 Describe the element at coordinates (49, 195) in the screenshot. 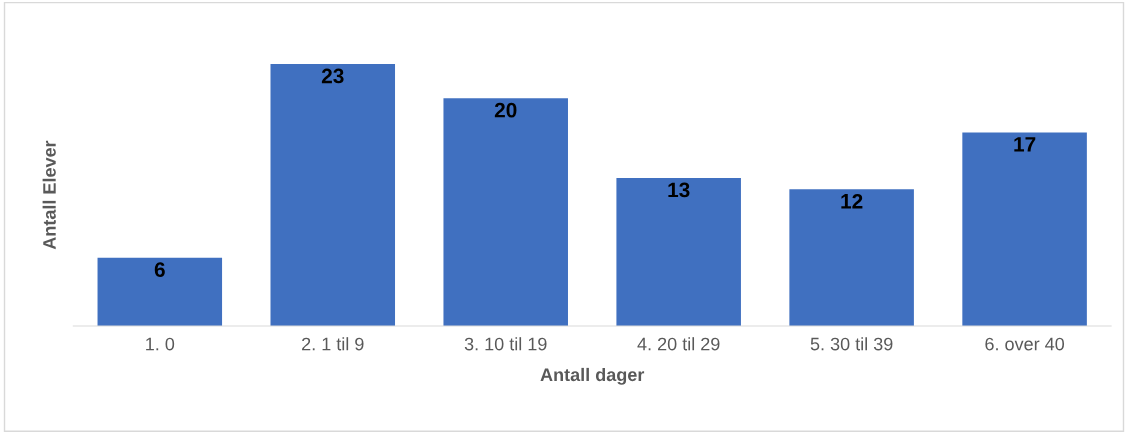

I see `y-axis-title: Antall Elever` at that location.